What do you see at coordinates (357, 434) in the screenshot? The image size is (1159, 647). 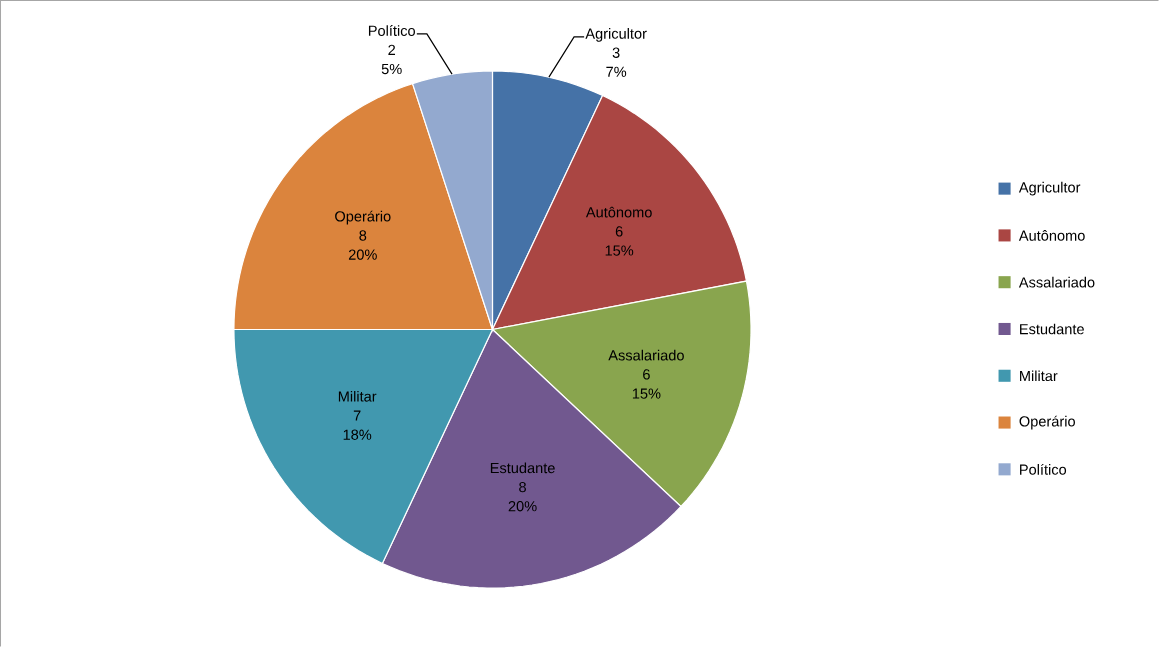 I see `data-label: 18%` at bounding box center [357, 434].